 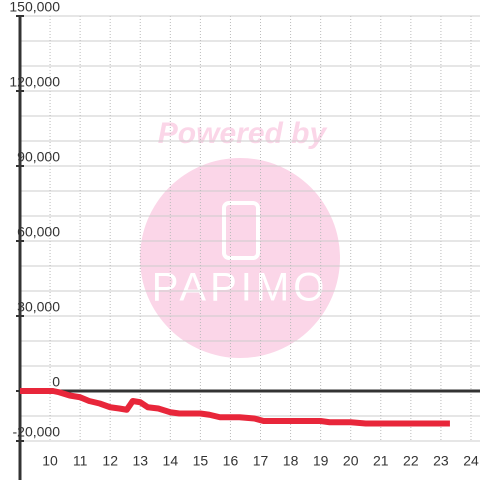 I want to click on data-line, so click(x=235, y=407).